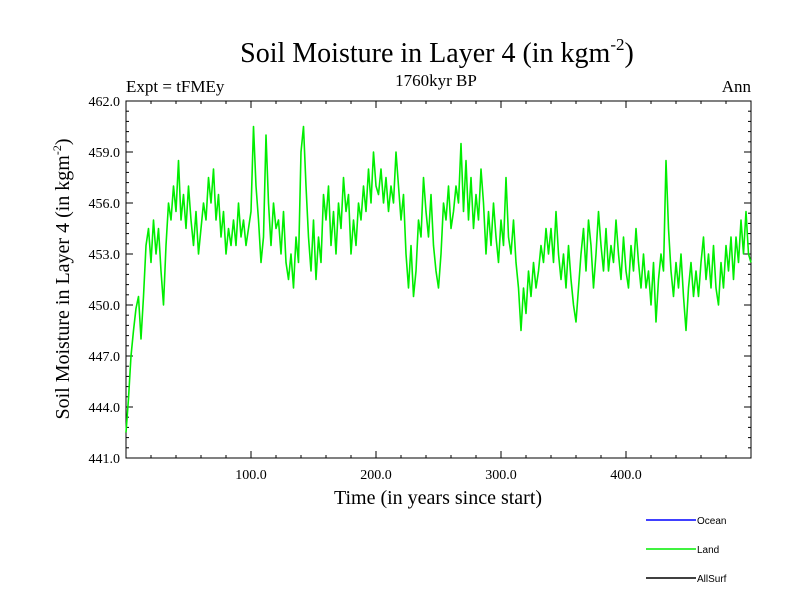  I want to click on y-tick-label: 453.0, so click(105, 255).